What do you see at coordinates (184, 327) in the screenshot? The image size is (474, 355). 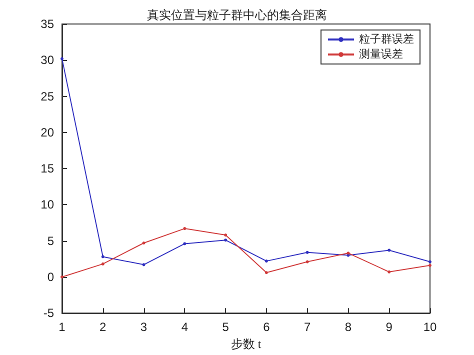 I see `x-tick-label: 4` at bounding box center [184, 327].